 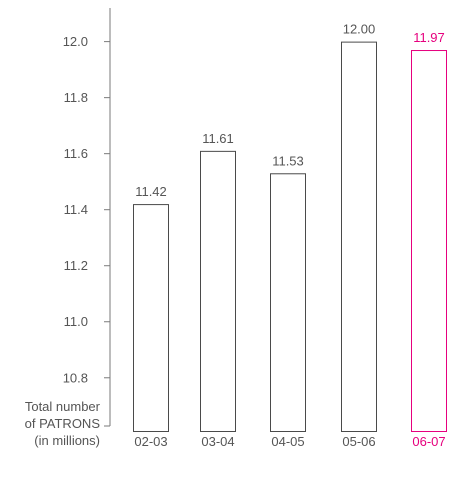 I want to click on x-label: 02-03, so click(x=150, y=441).